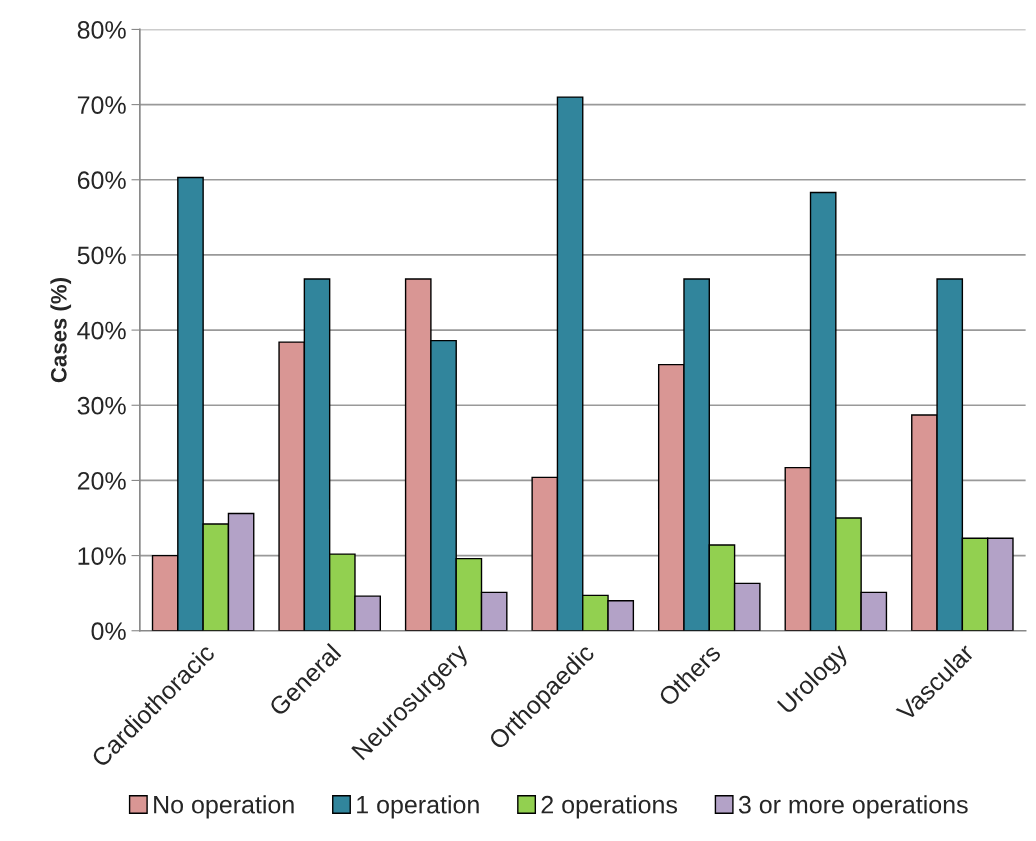 Image resolution: width=1036 pixels, height=841 pixels. Describe the element at coordinates (101, 330) in the screenshot. I see `y-tick-label: 40%` at that location.